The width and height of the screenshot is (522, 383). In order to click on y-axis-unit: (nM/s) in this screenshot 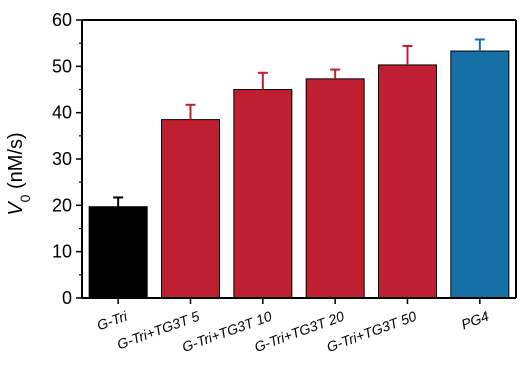, I will do `click(16, 163)`.